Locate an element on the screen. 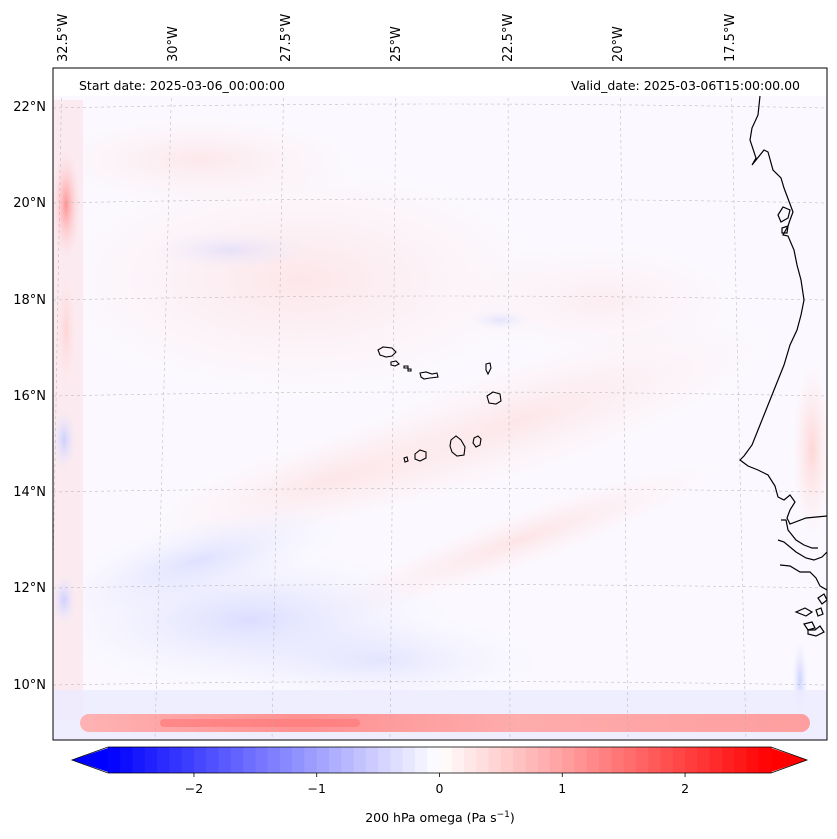  colorbar-cells is located at coordinates (440, 760).